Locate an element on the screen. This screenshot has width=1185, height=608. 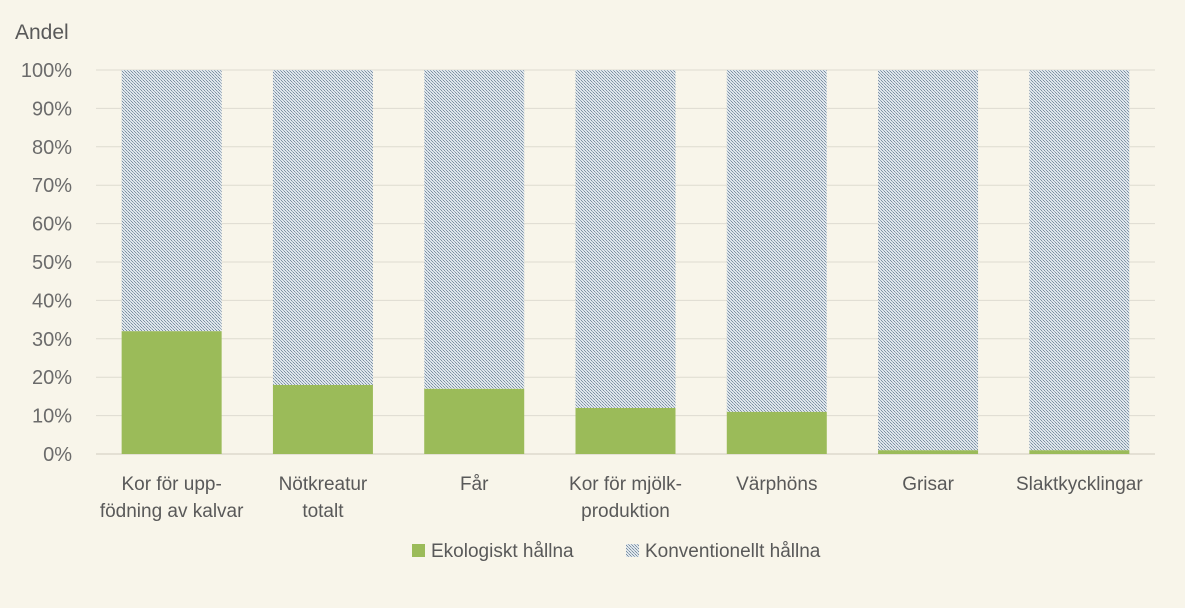
legend-label: Ekologiskt hållna is located at coordinates (502, 551).